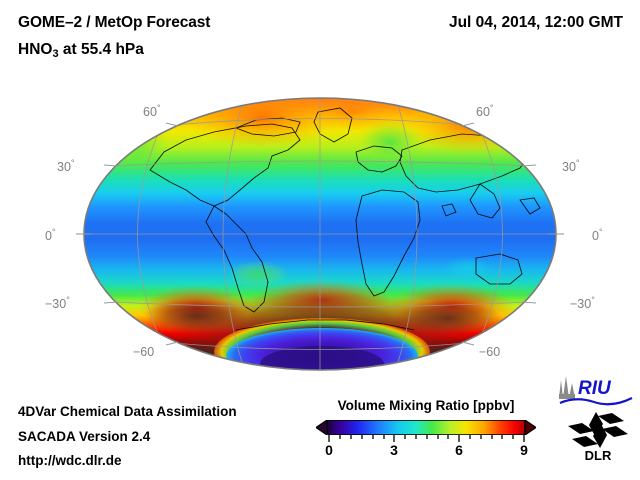 The width and height of the screenshot is (640, 480). I want to click on lat-label-30n-right: 30°, so click(571, 166).